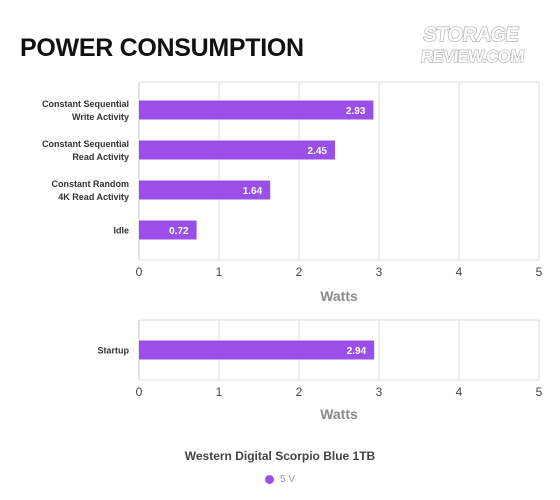  What do you see at coordinates (121, 231) in the screenshot?
I see `category-label: Idle` at bounding box center [121, 231].